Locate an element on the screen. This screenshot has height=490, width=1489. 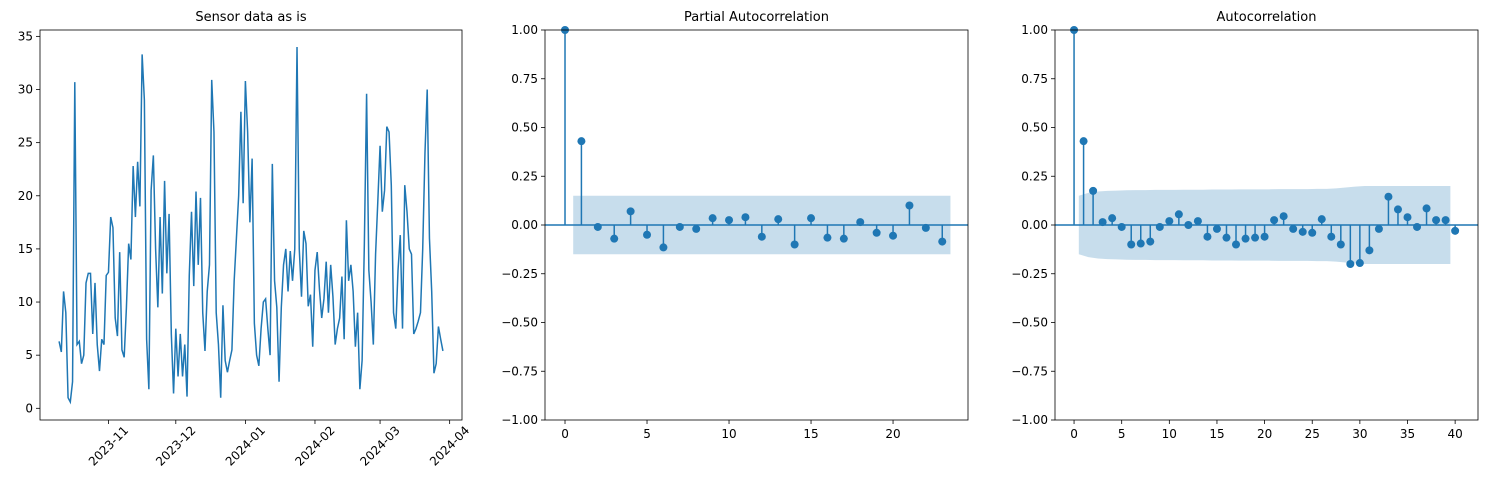
x-tick-label: 2023-11 is located at coordinates (108, 445).